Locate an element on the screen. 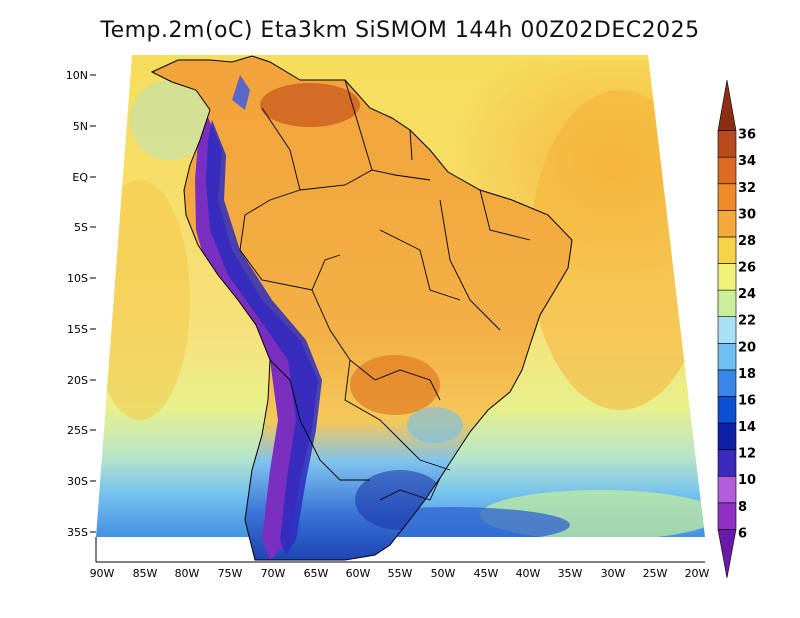 This screenshot has height=618, width=800. colorbar-label: 36 is located at coordinates (747, 135).